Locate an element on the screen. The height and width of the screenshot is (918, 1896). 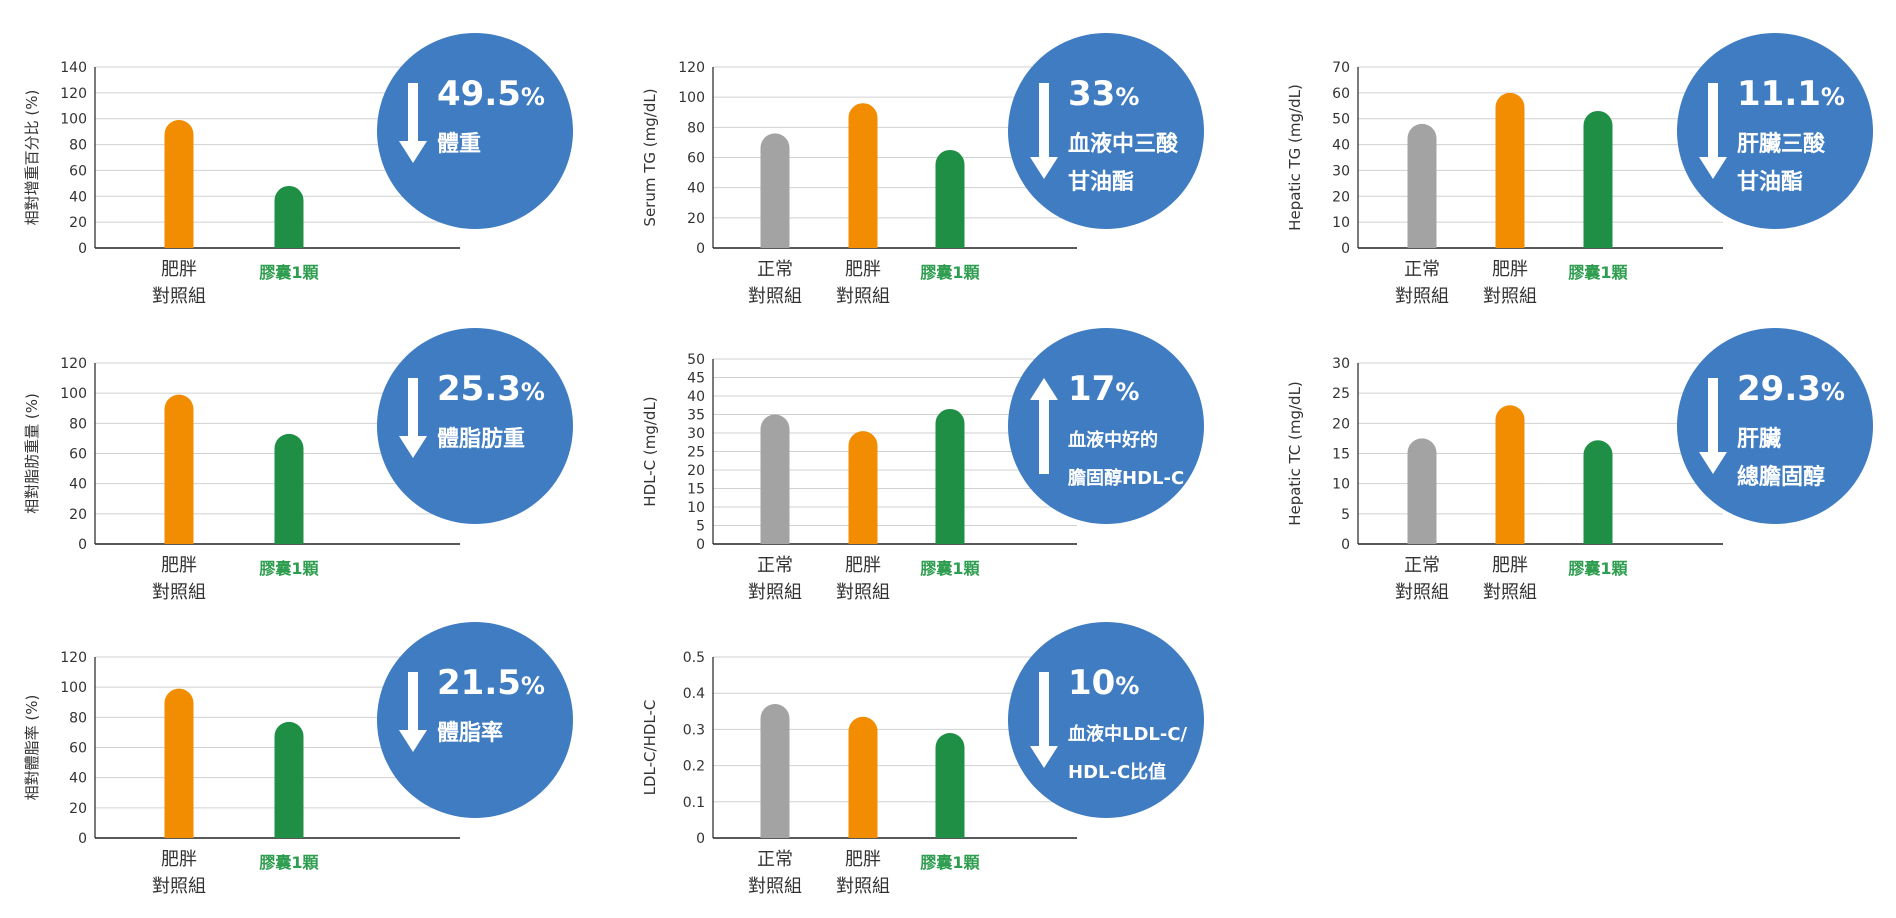
y-tick-label: 45 is located at coordinates (696, 379).